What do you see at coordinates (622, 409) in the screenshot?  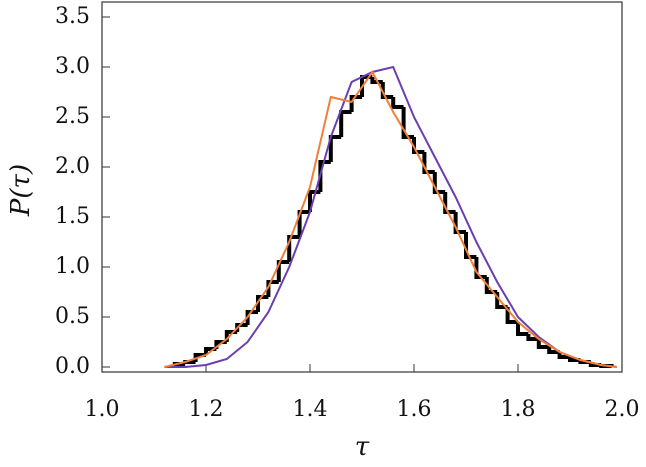 I see `x-tick-label: 2.0` at bounding box center [622, 409].